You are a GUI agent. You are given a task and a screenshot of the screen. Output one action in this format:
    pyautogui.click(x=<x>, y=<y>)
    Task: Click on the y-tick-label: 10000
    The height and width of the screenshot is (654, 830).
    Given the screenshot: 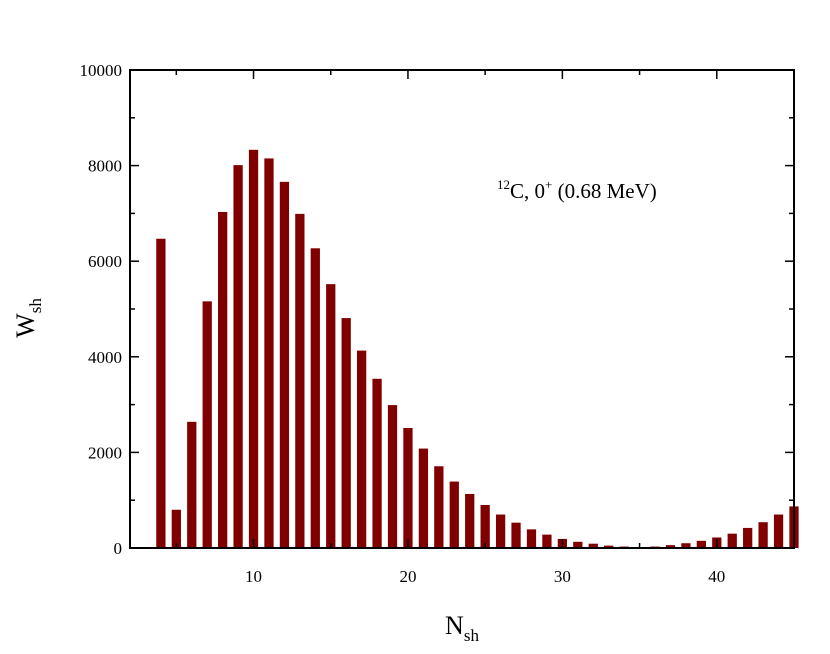 What is the action you would take?
    pyautogui.click(x=101, y=70)
    